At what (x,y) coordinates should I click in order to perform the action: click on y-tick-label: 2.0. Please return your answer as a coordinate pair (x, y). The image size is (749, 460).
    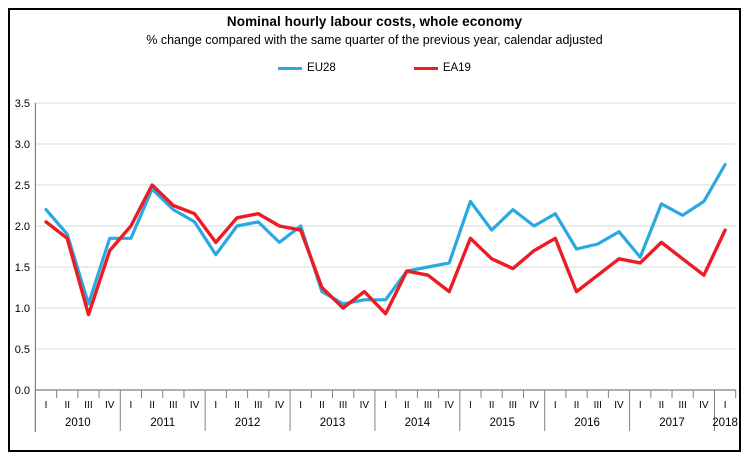
    Looking at the image, I should click on (22, 227).